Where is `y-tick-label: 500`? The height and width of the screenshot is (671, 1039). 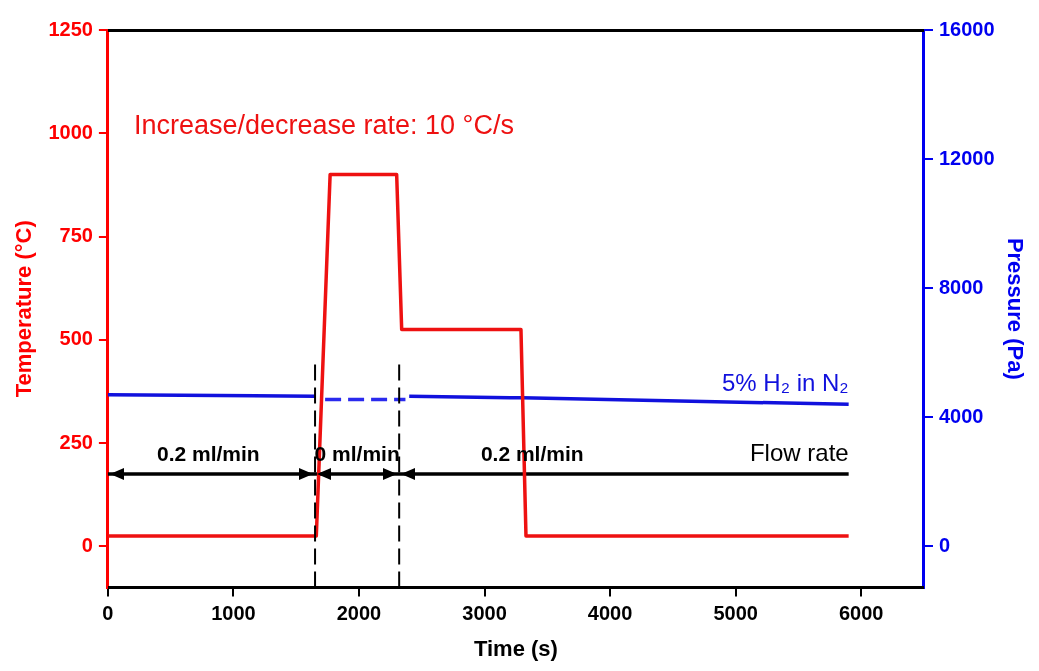 y-tick-label: 500 is located at coordinates (76, 338).